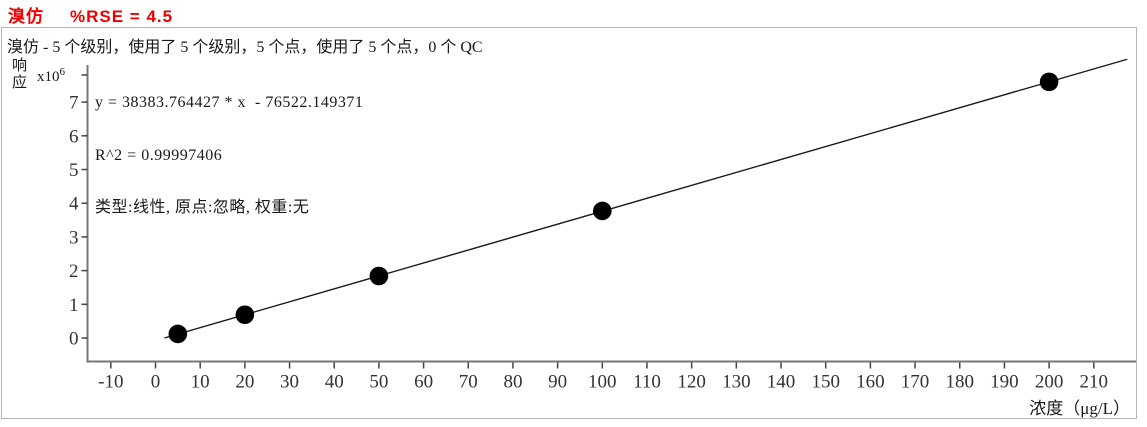 This screenshot has height=427, width=1147. I want to click on x-tick-label: 100, so click(602, 382).